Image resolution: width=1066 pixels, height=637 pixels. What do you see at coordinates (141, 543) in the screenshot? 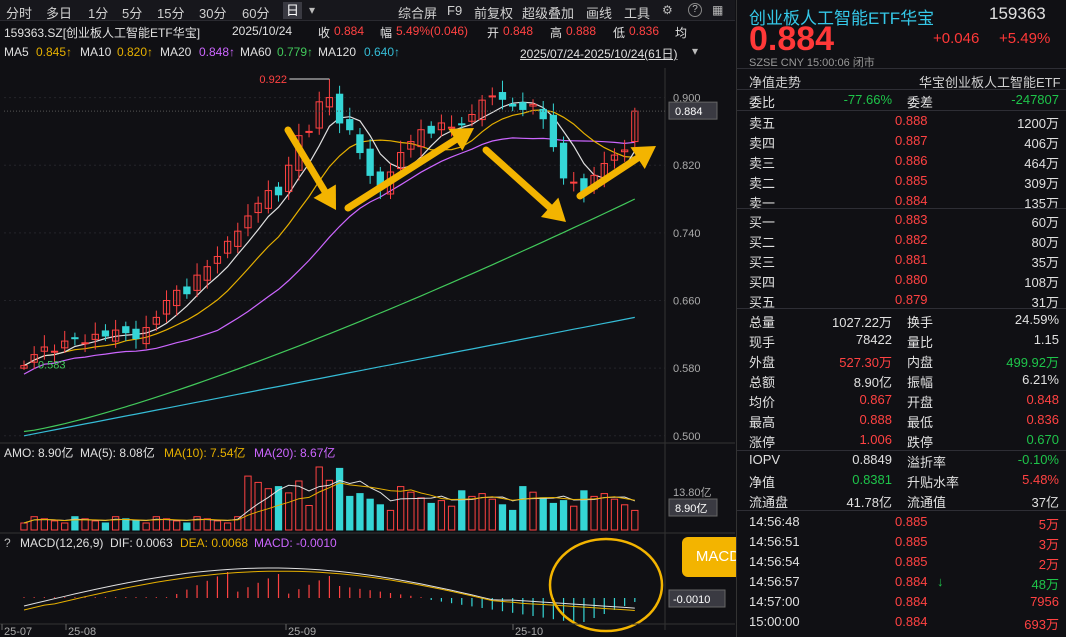
I see `macd-dif: DIF: 0.0063` at bounding box center [141, 543].